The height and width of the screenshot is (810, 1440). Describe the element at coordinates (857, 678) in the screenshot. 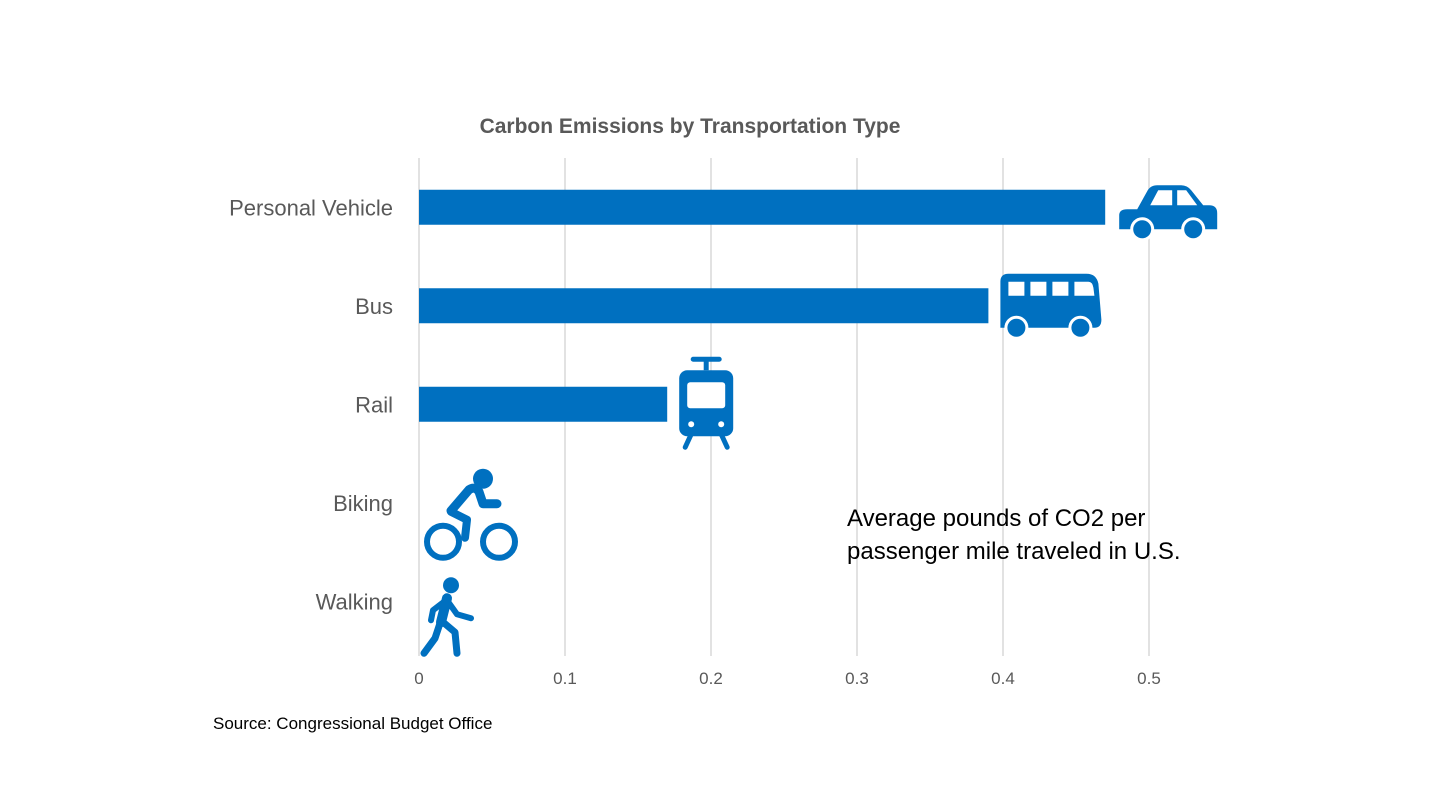

I see `x-tick-label: 0.3` at that location.